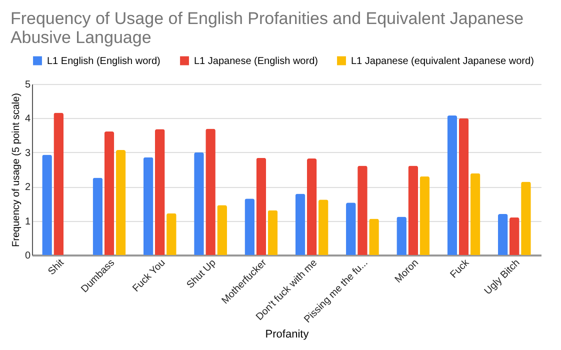 Image resolution: width=561 pixels, height=350 pixels. Describe the element at coordinates (16, 170) in the screenshot. I see `y-axis-title: Frequency of usage (5 point scale)` at that location.